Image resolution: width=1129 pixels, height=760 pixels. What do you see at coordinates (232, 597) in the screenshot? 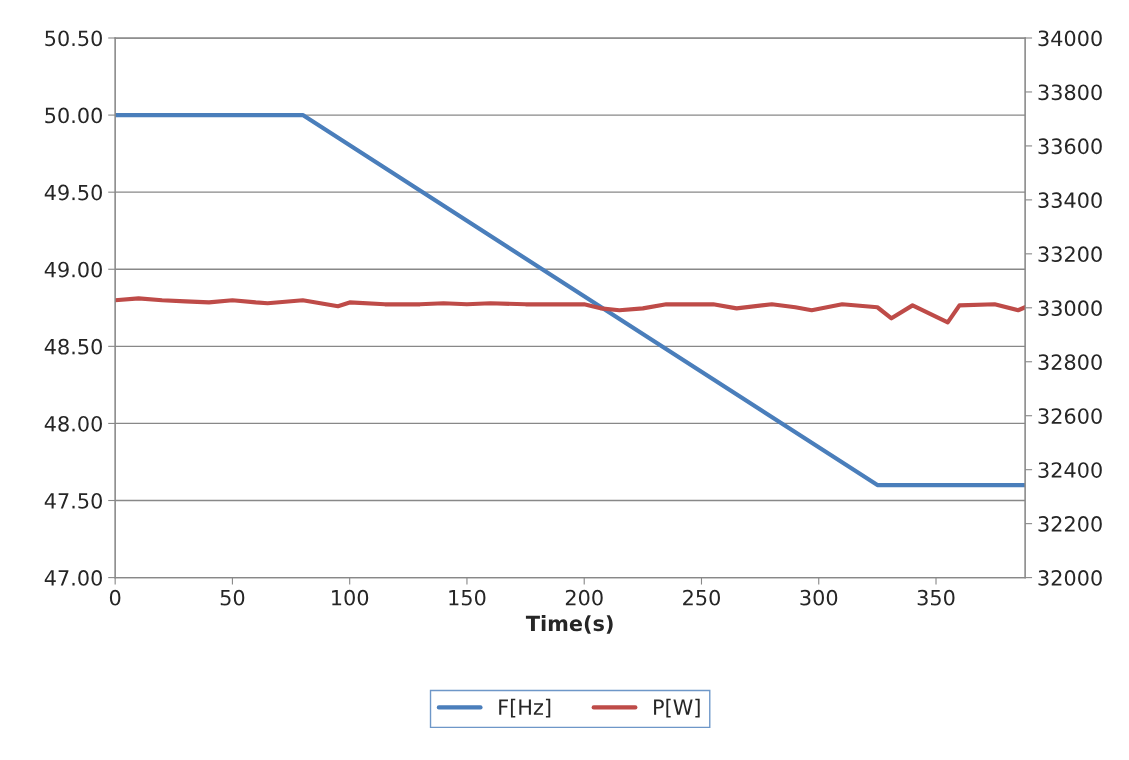
I see `x-tick-label: 50` at bounding box center [232, 597].